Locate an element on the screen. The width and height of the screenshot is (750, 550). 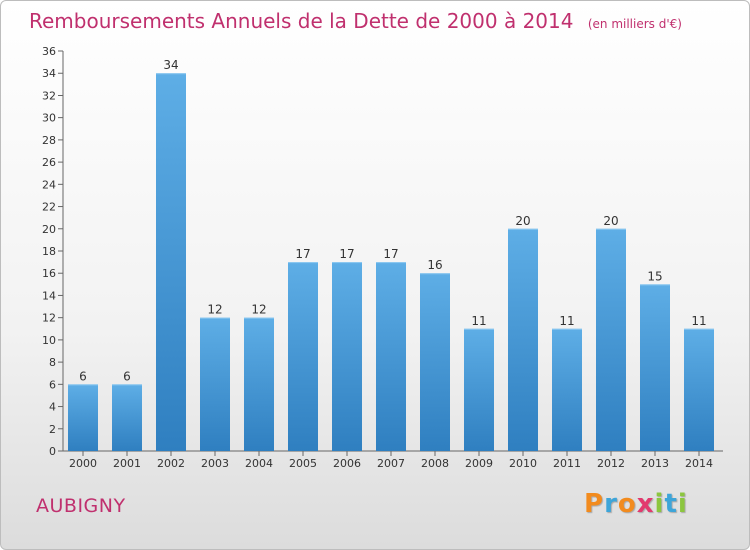
bar-2003 is located at coordinates (215, 384).